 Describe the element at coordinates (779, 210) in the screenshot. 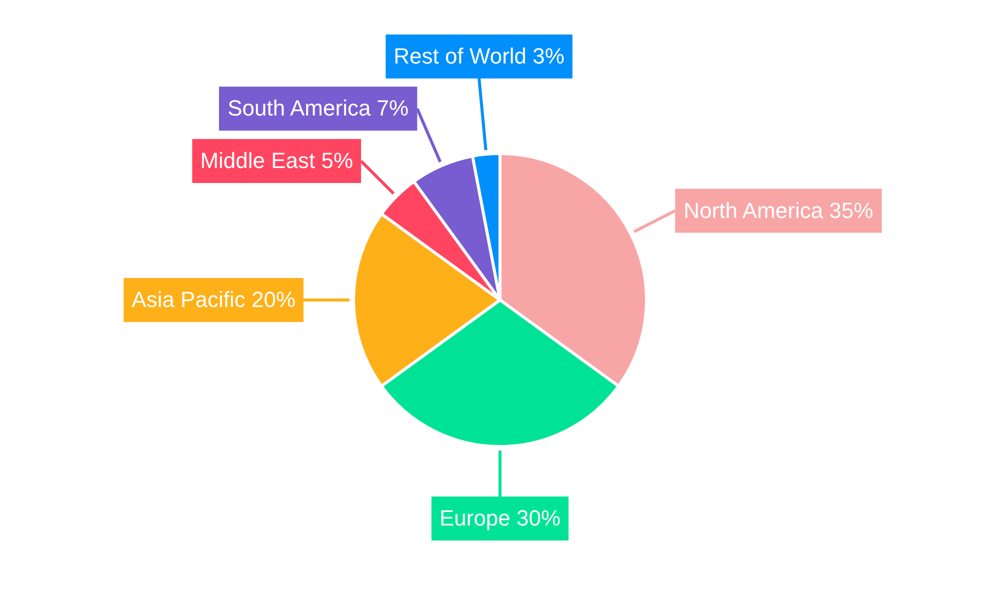

I see `slice-label: North America 35%` at that location.